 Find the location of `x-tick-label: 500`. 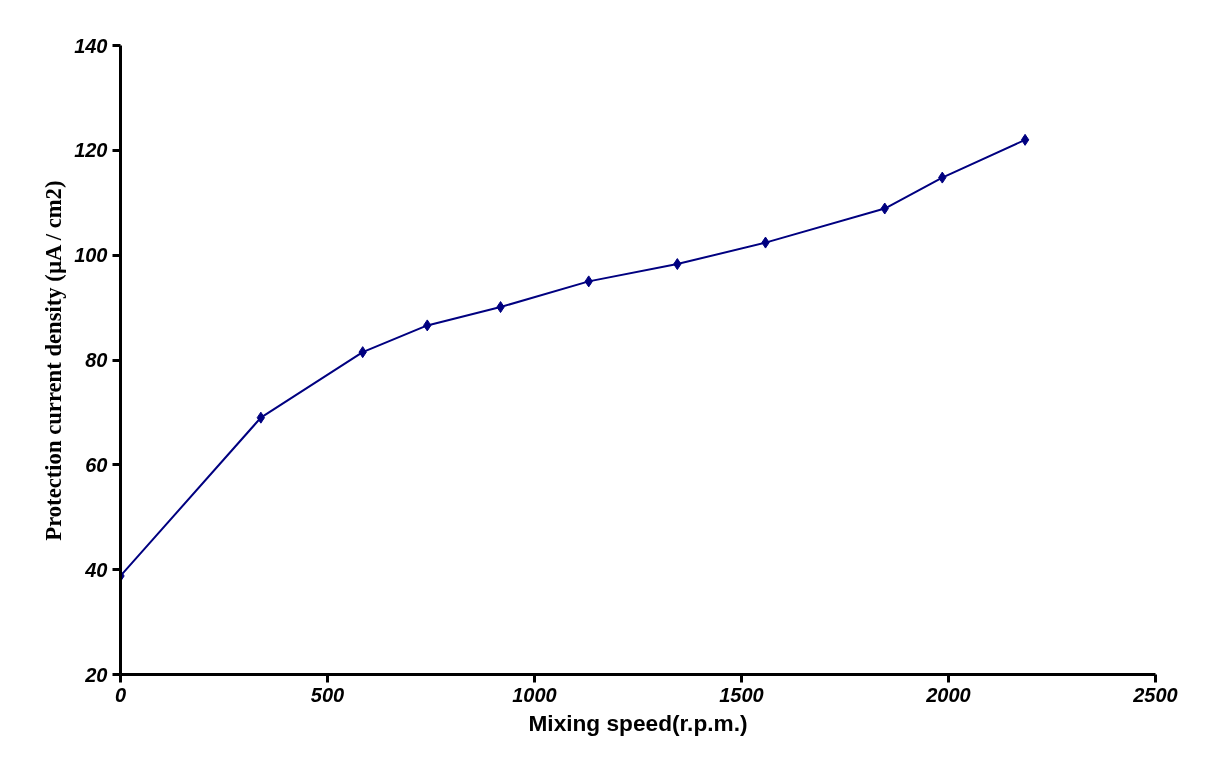

x-tick-label: 500 is located at coordinates (327, 694).